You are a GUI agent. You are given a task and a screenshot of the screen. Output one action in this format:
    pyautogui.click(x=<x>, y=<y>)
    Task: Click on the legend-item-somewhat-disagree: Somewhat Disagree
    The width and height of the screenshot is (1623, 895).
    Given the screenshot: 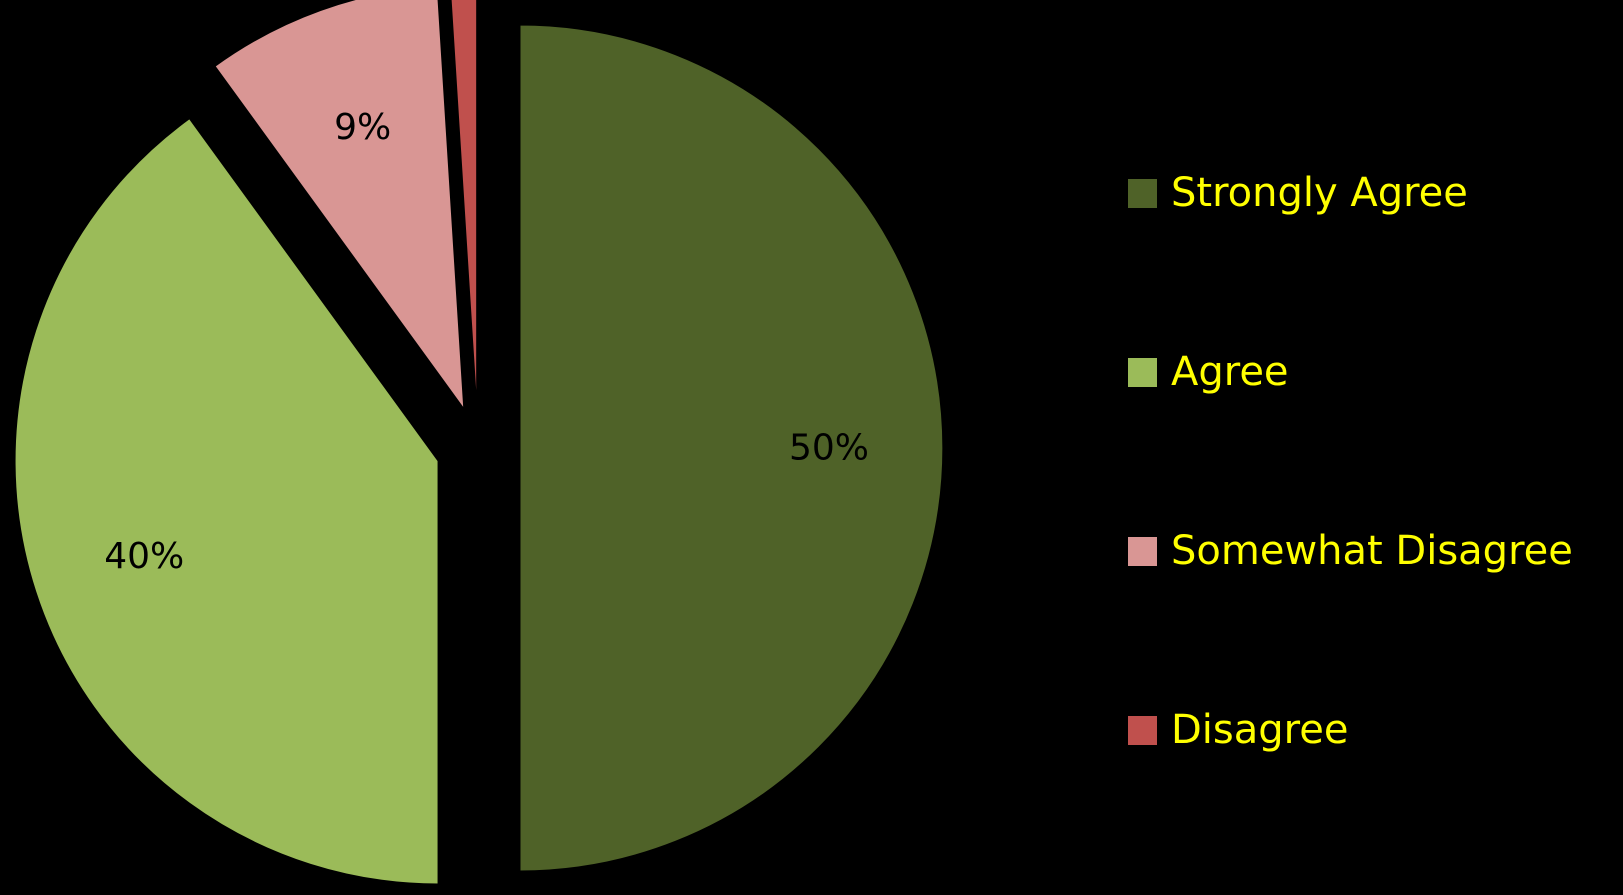 What is the action you would take?
    pyautogui.click(x=1350, y=551)
    